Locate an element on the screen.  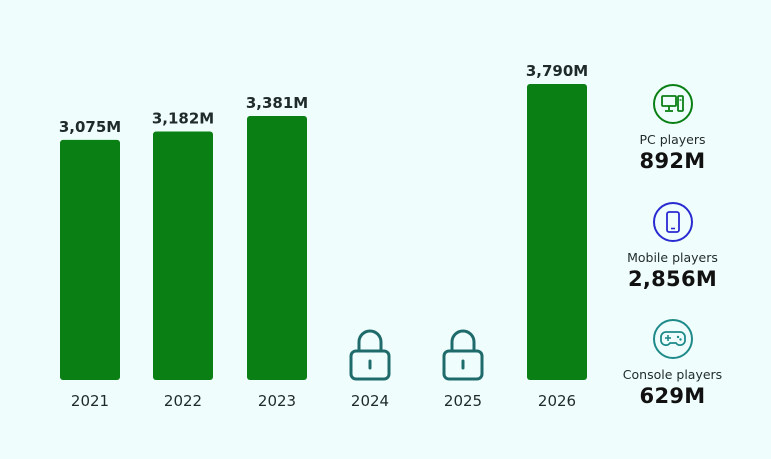
bar-2022 is located at coordinates (183, 255).